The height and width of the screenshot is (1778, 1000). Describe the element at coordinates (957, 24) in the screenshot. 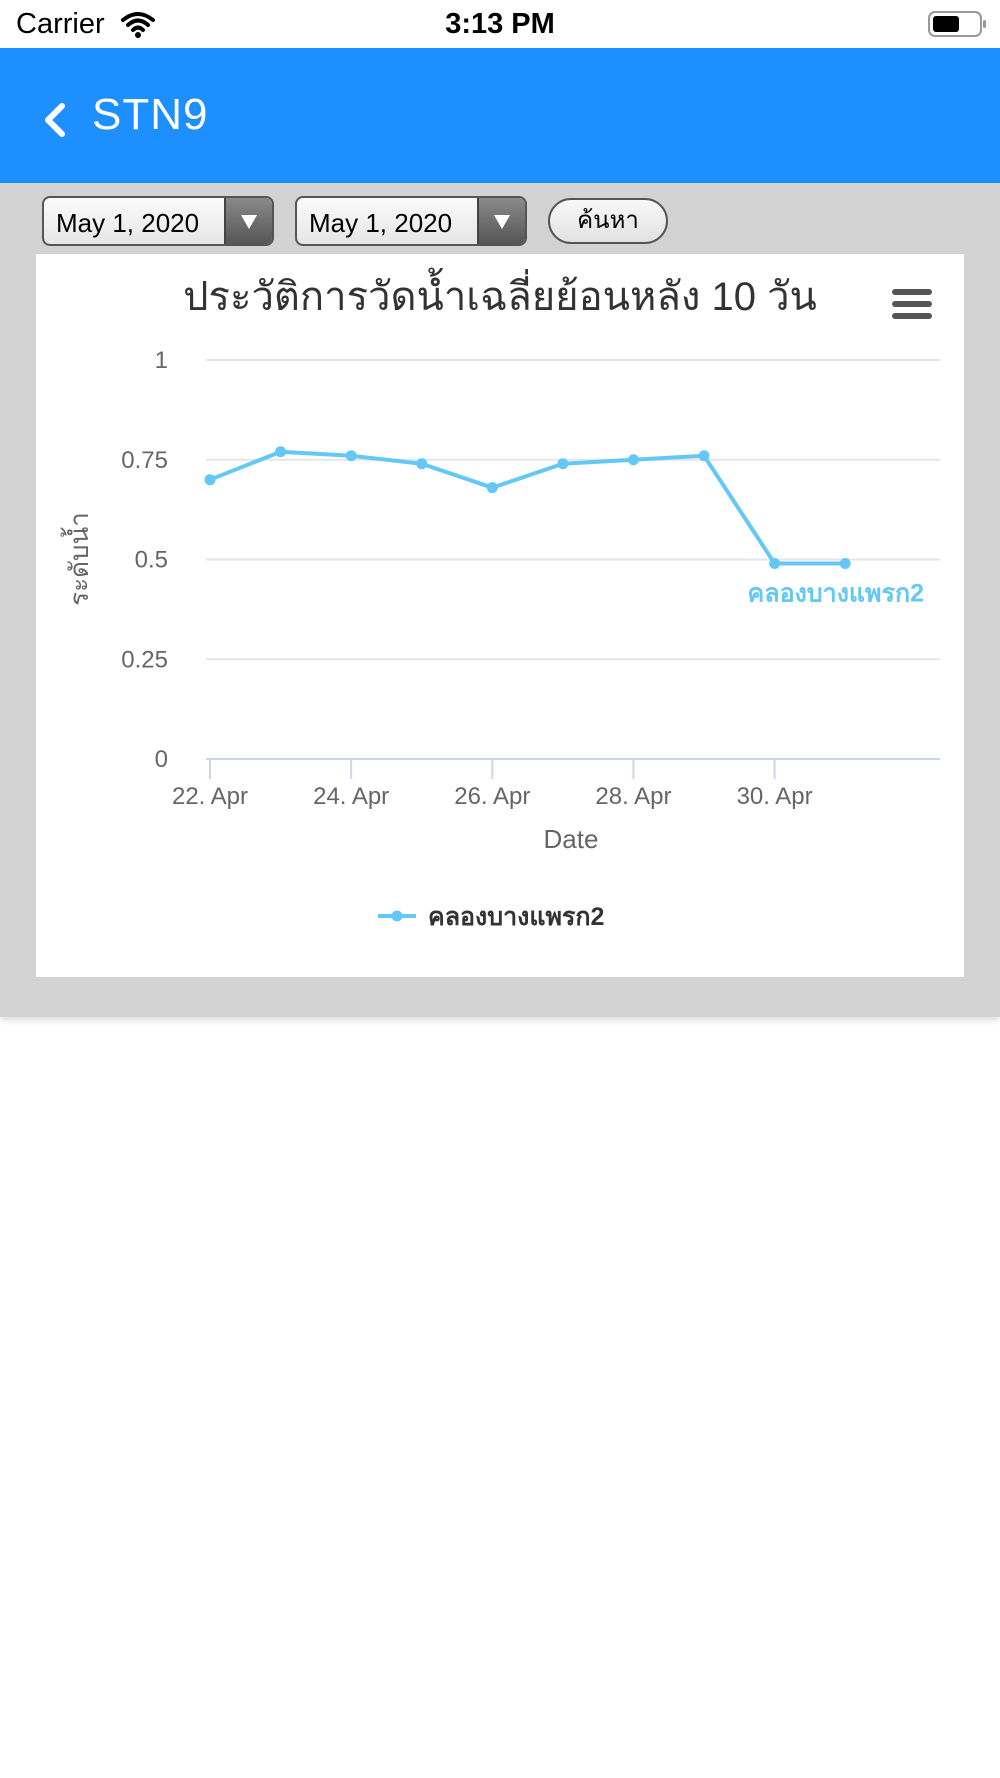

I see `battery-icon` at that location.